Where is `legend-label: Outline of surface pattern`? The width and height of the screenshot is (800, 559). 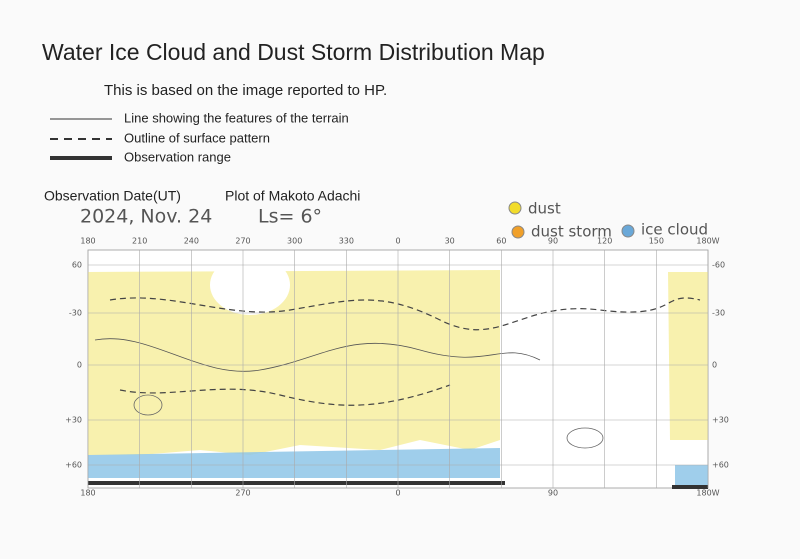
legend-label: Outline of surface pattern is located at coordinates (197, 137).